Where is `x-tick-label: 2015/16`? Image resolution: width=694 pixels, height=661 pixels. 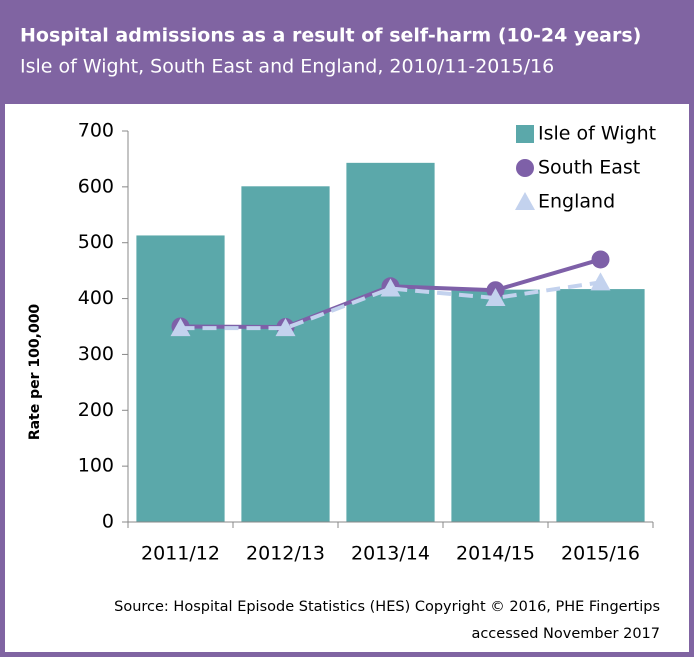 x-tick-label: 2015/16 is located at coordinates (600, 554).